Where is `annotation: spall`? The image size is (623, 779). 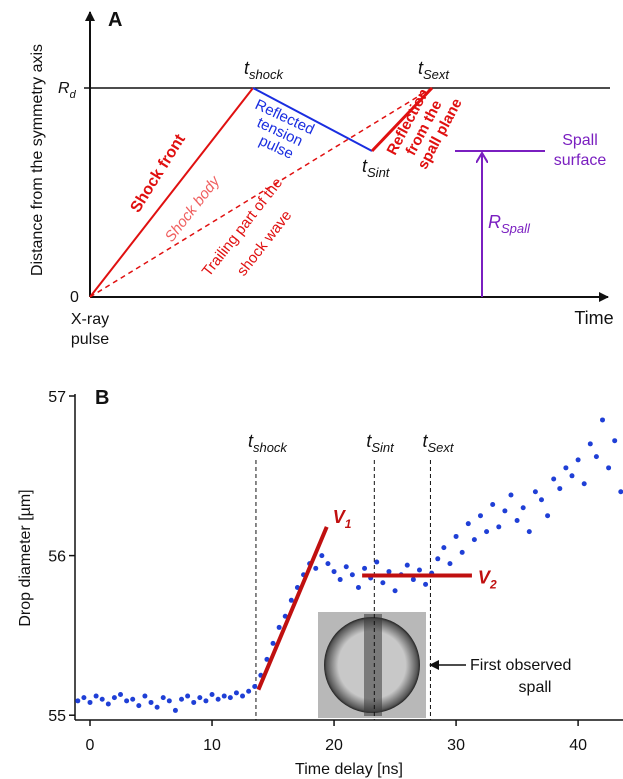 annotation: spall is located at coordinates (535, 687).